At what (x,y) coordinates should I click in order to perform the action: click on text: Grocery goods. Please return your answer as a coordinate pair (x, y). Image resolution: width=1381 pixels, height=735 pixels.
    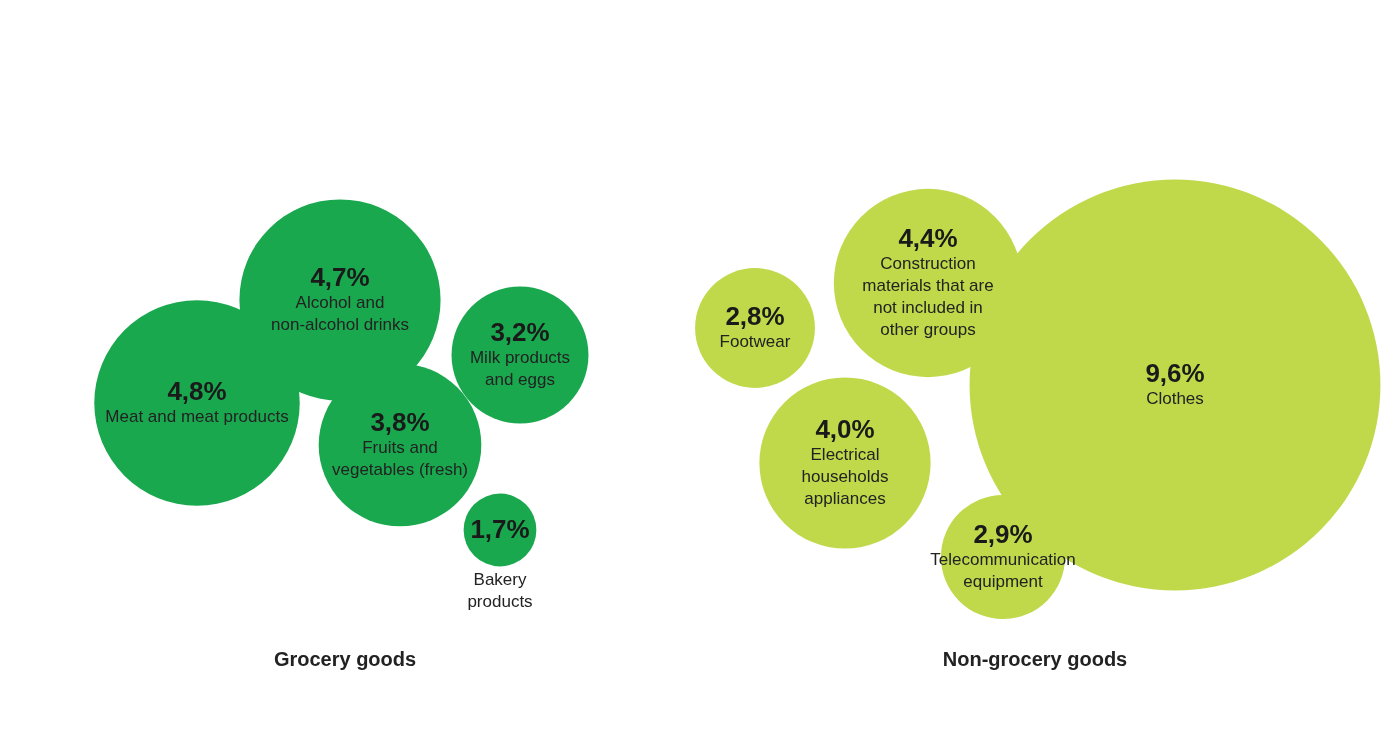
    Looking at the image, I should click on (345, 659).